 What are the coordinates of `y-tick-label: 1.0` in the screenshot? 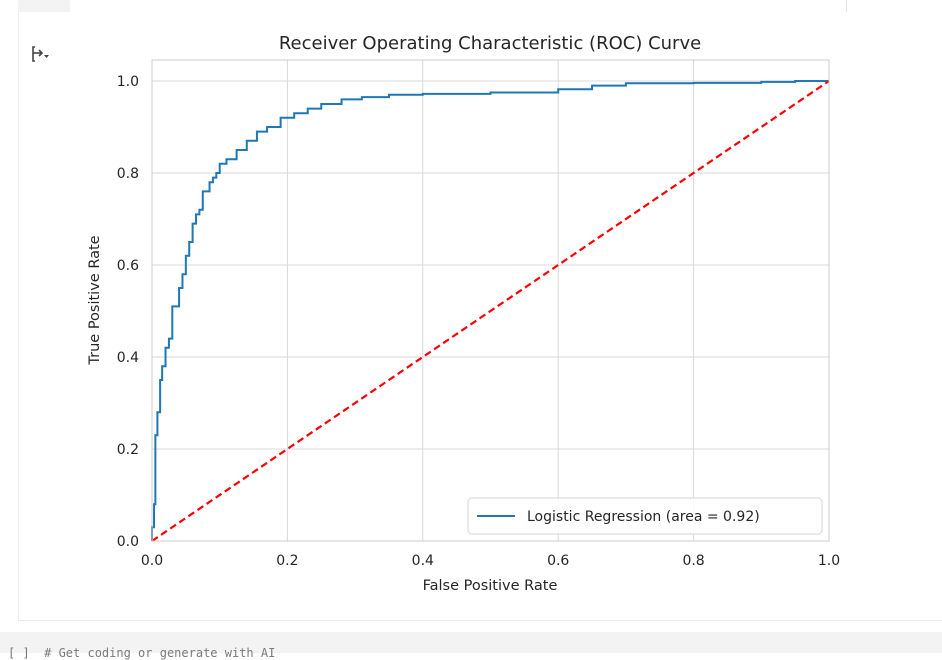 It's located at (128, 82).